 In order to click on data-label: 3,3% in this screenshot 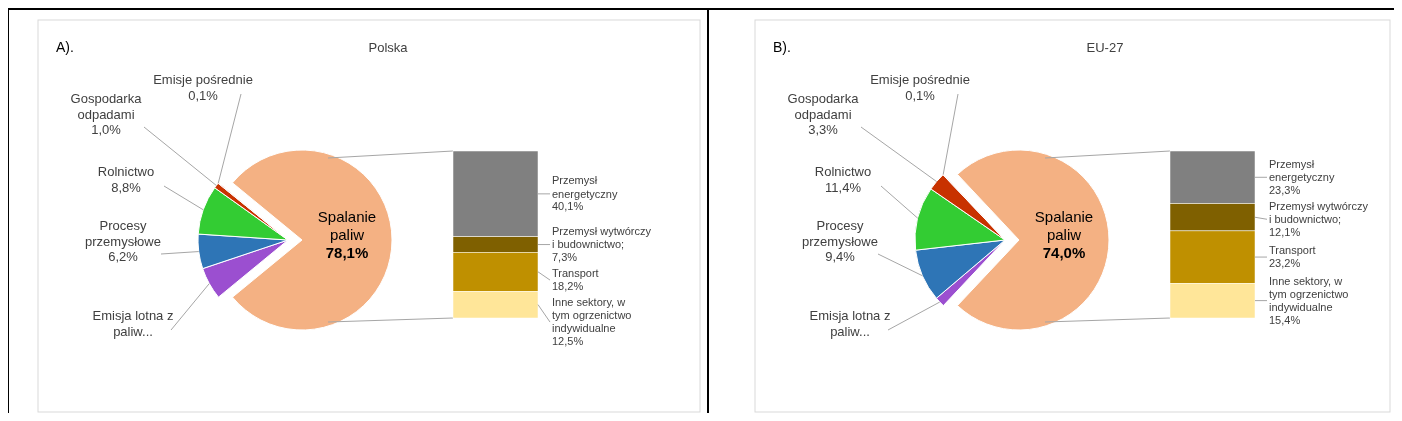, I will do `click(823, 130)`.